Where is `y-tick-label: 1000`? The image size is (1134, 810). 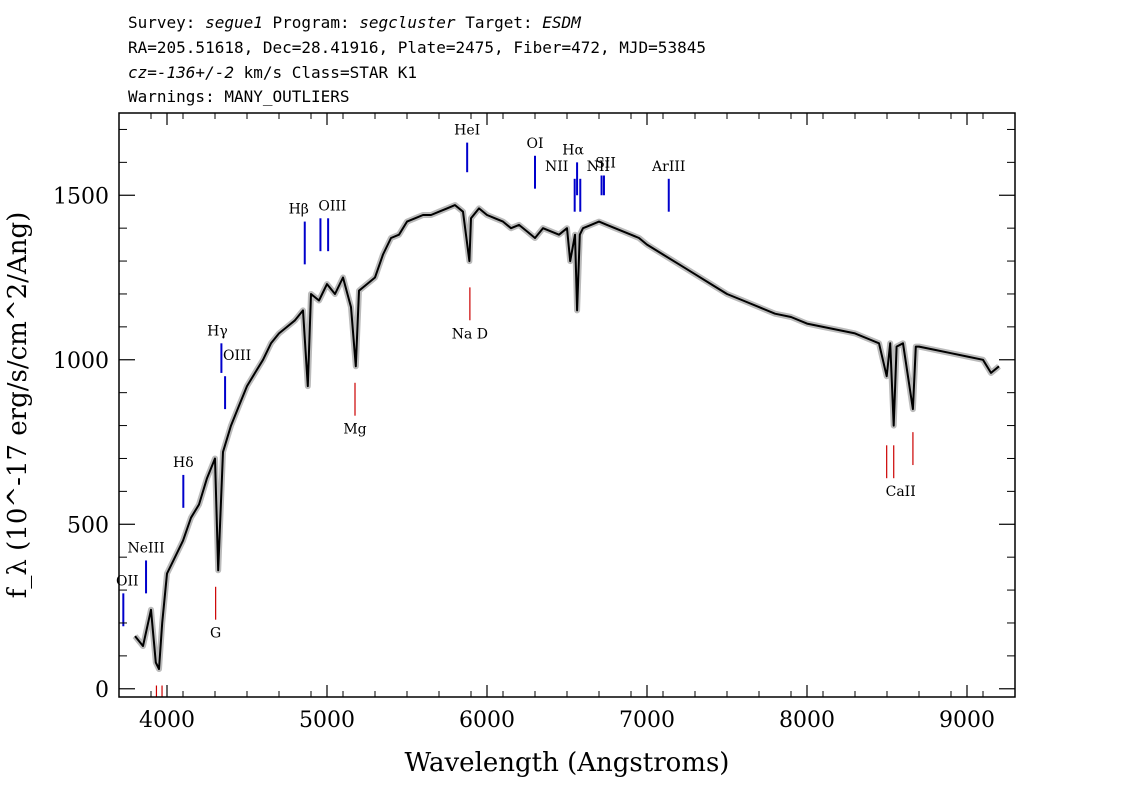 y-tick-label: 1000 is located at coordinates (81, 361).